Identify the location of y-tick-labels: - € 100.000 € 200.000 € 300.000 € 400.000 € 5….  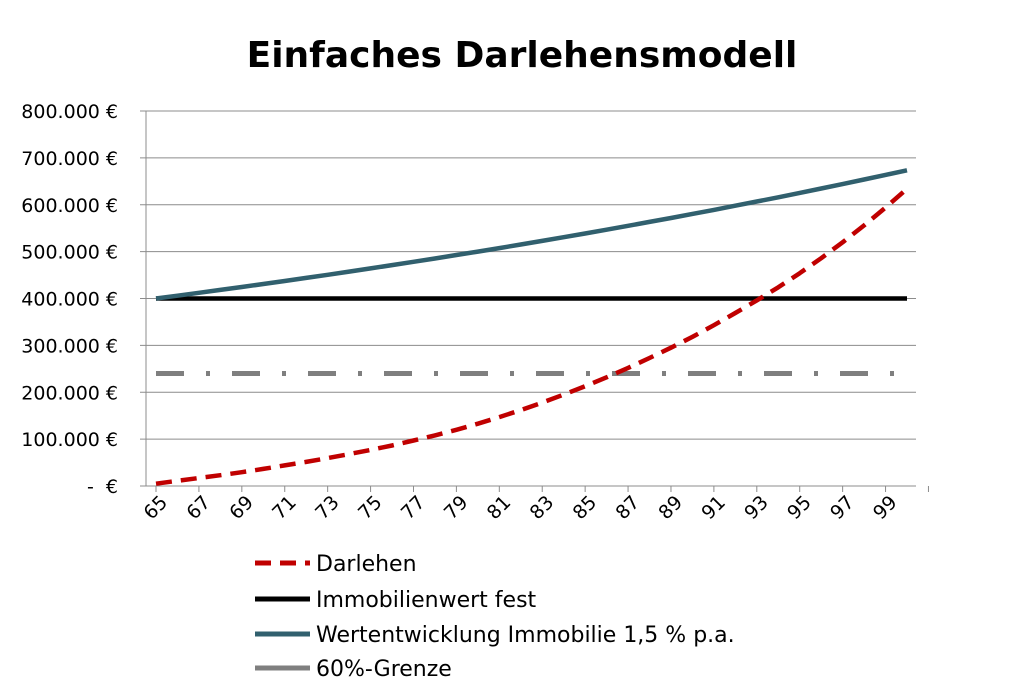
(69, 299).